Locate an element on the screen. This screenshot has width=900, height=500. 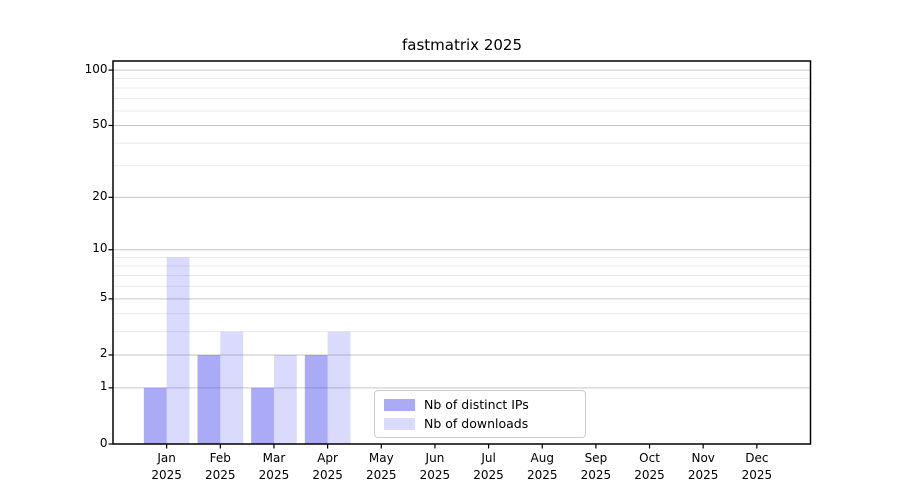
legend-swatch-downloads is located at coordinates (399, 423).